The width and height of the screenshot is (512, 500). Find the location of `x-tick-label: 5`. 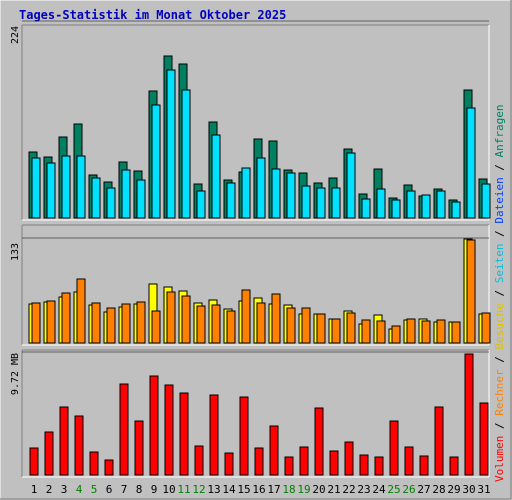

x-tick-label: 5 is located at coordinates (94, 489).